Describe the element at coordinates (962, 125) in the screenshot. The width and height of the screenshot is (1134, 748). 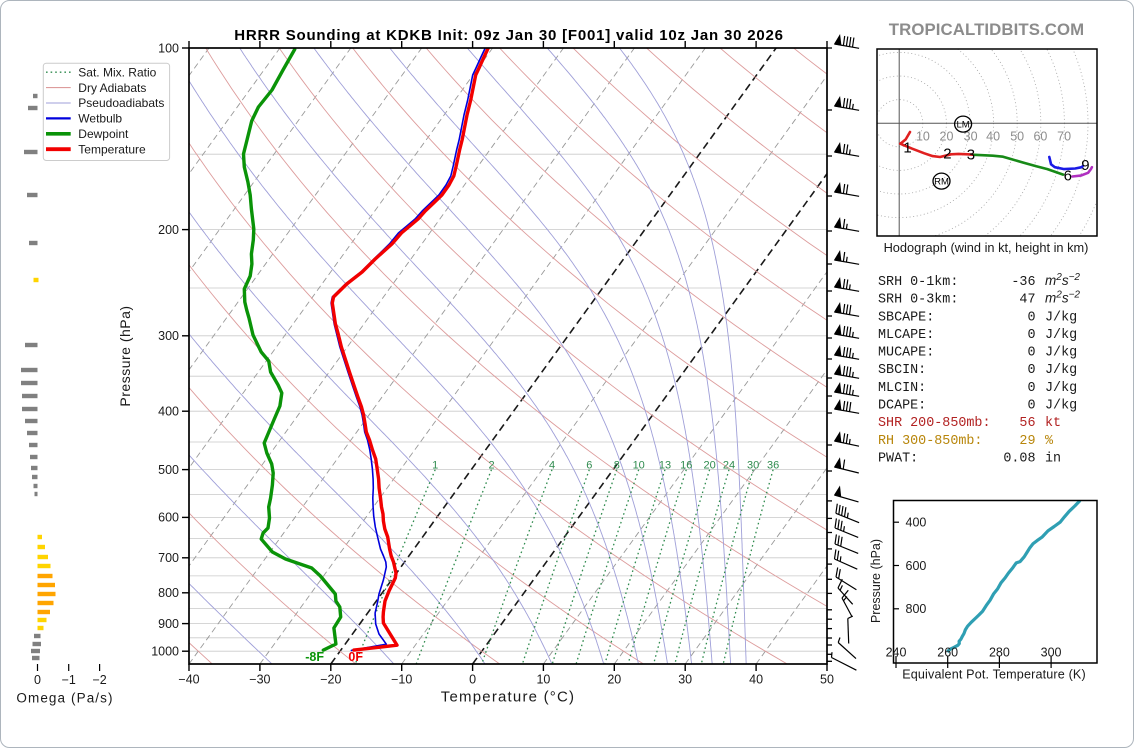
I see `svg-text: LM` at that location.